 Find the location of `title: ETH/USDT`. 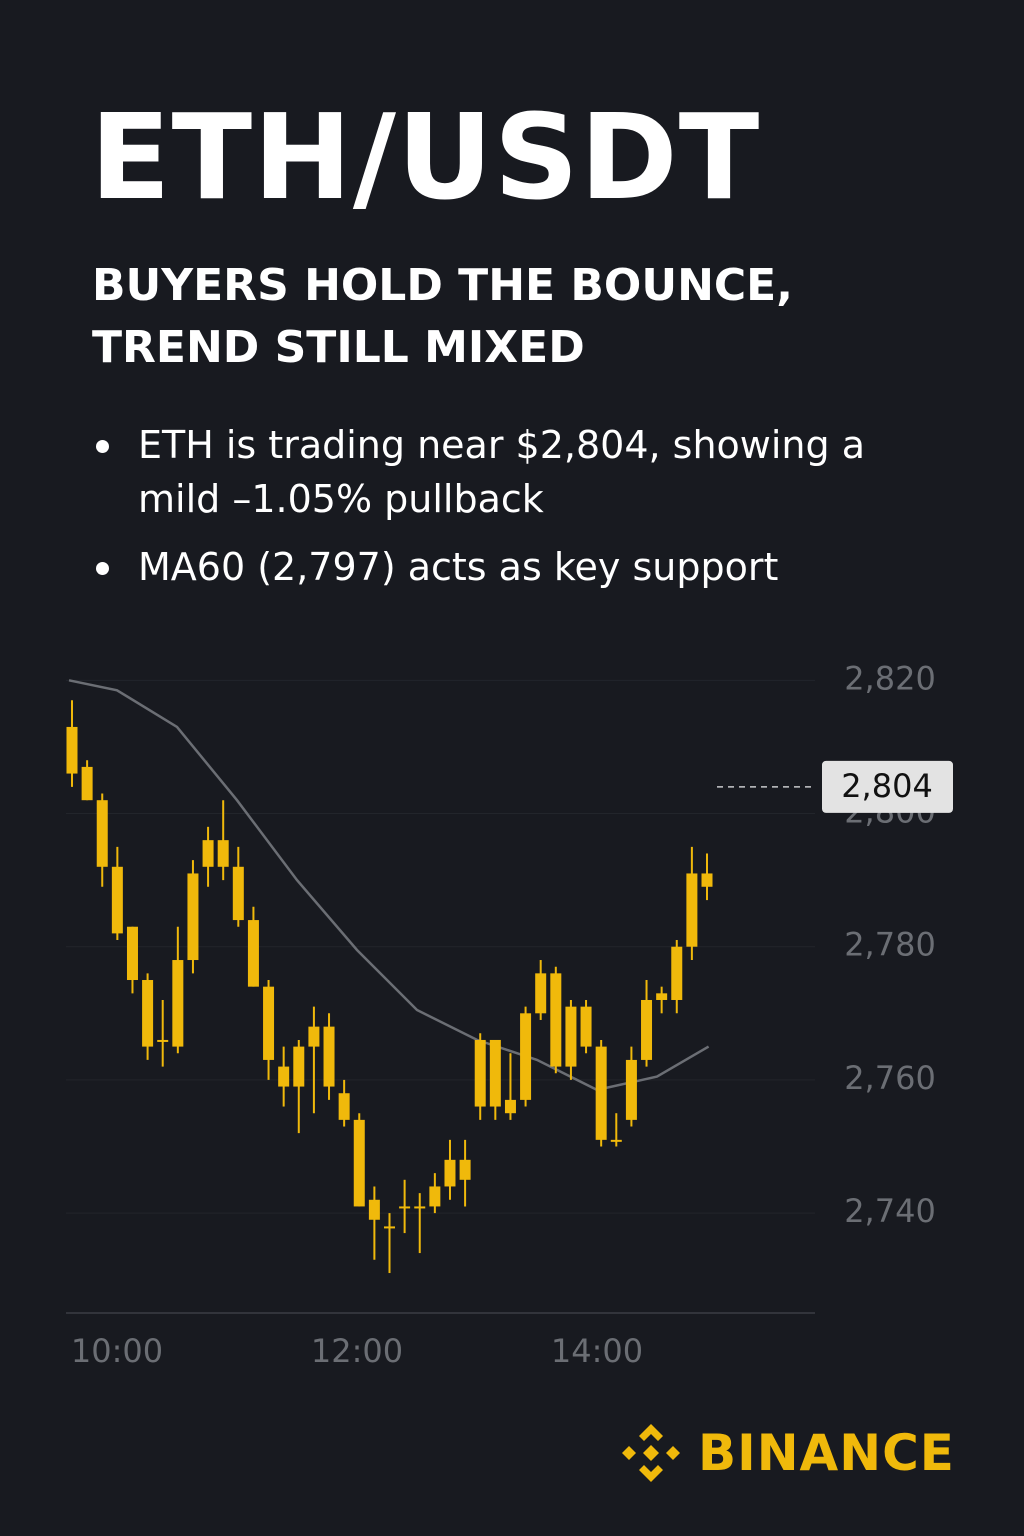

title: ETH/USDT is located at coordinates (425, 157).